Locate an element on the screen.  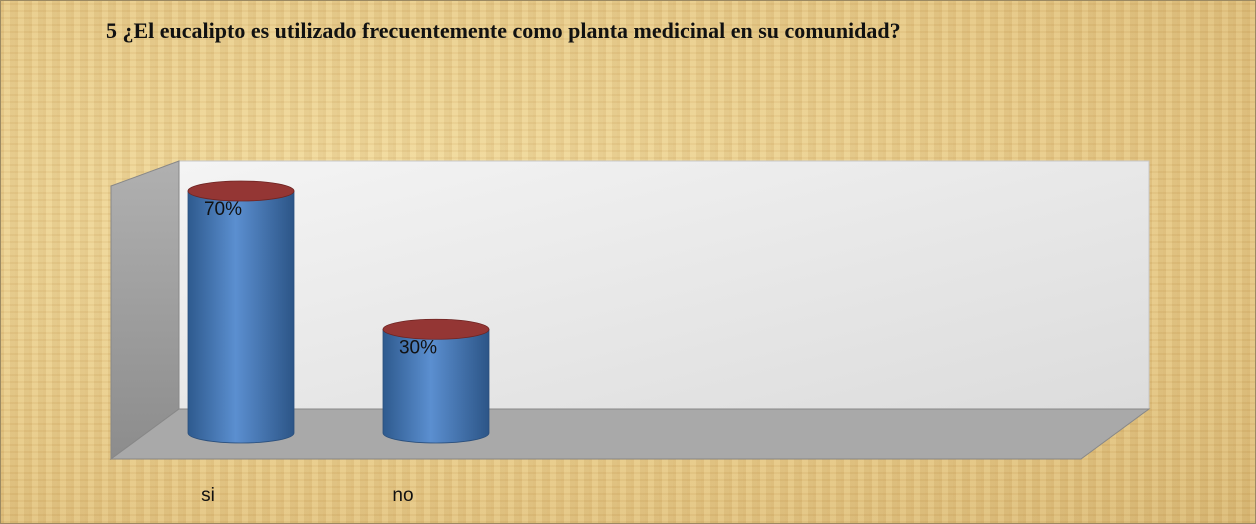
side-wall is located at coordinates (145, 310).